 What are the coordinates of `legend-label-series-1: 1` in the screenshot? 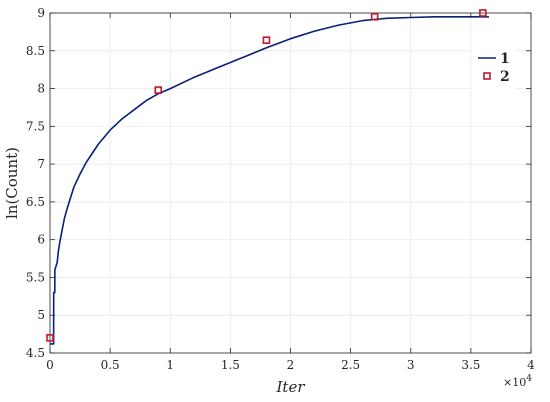 It's located at (505, 59).